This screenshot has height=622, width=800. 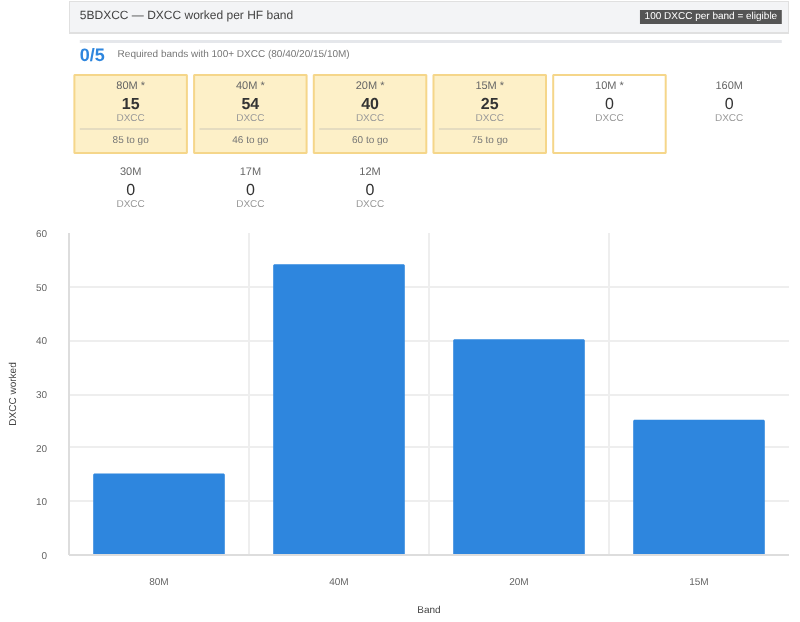 What do you see at coordinates (490, 104) in the screenshot?
I see `data-label: 25` at bounding box center [490, 104].